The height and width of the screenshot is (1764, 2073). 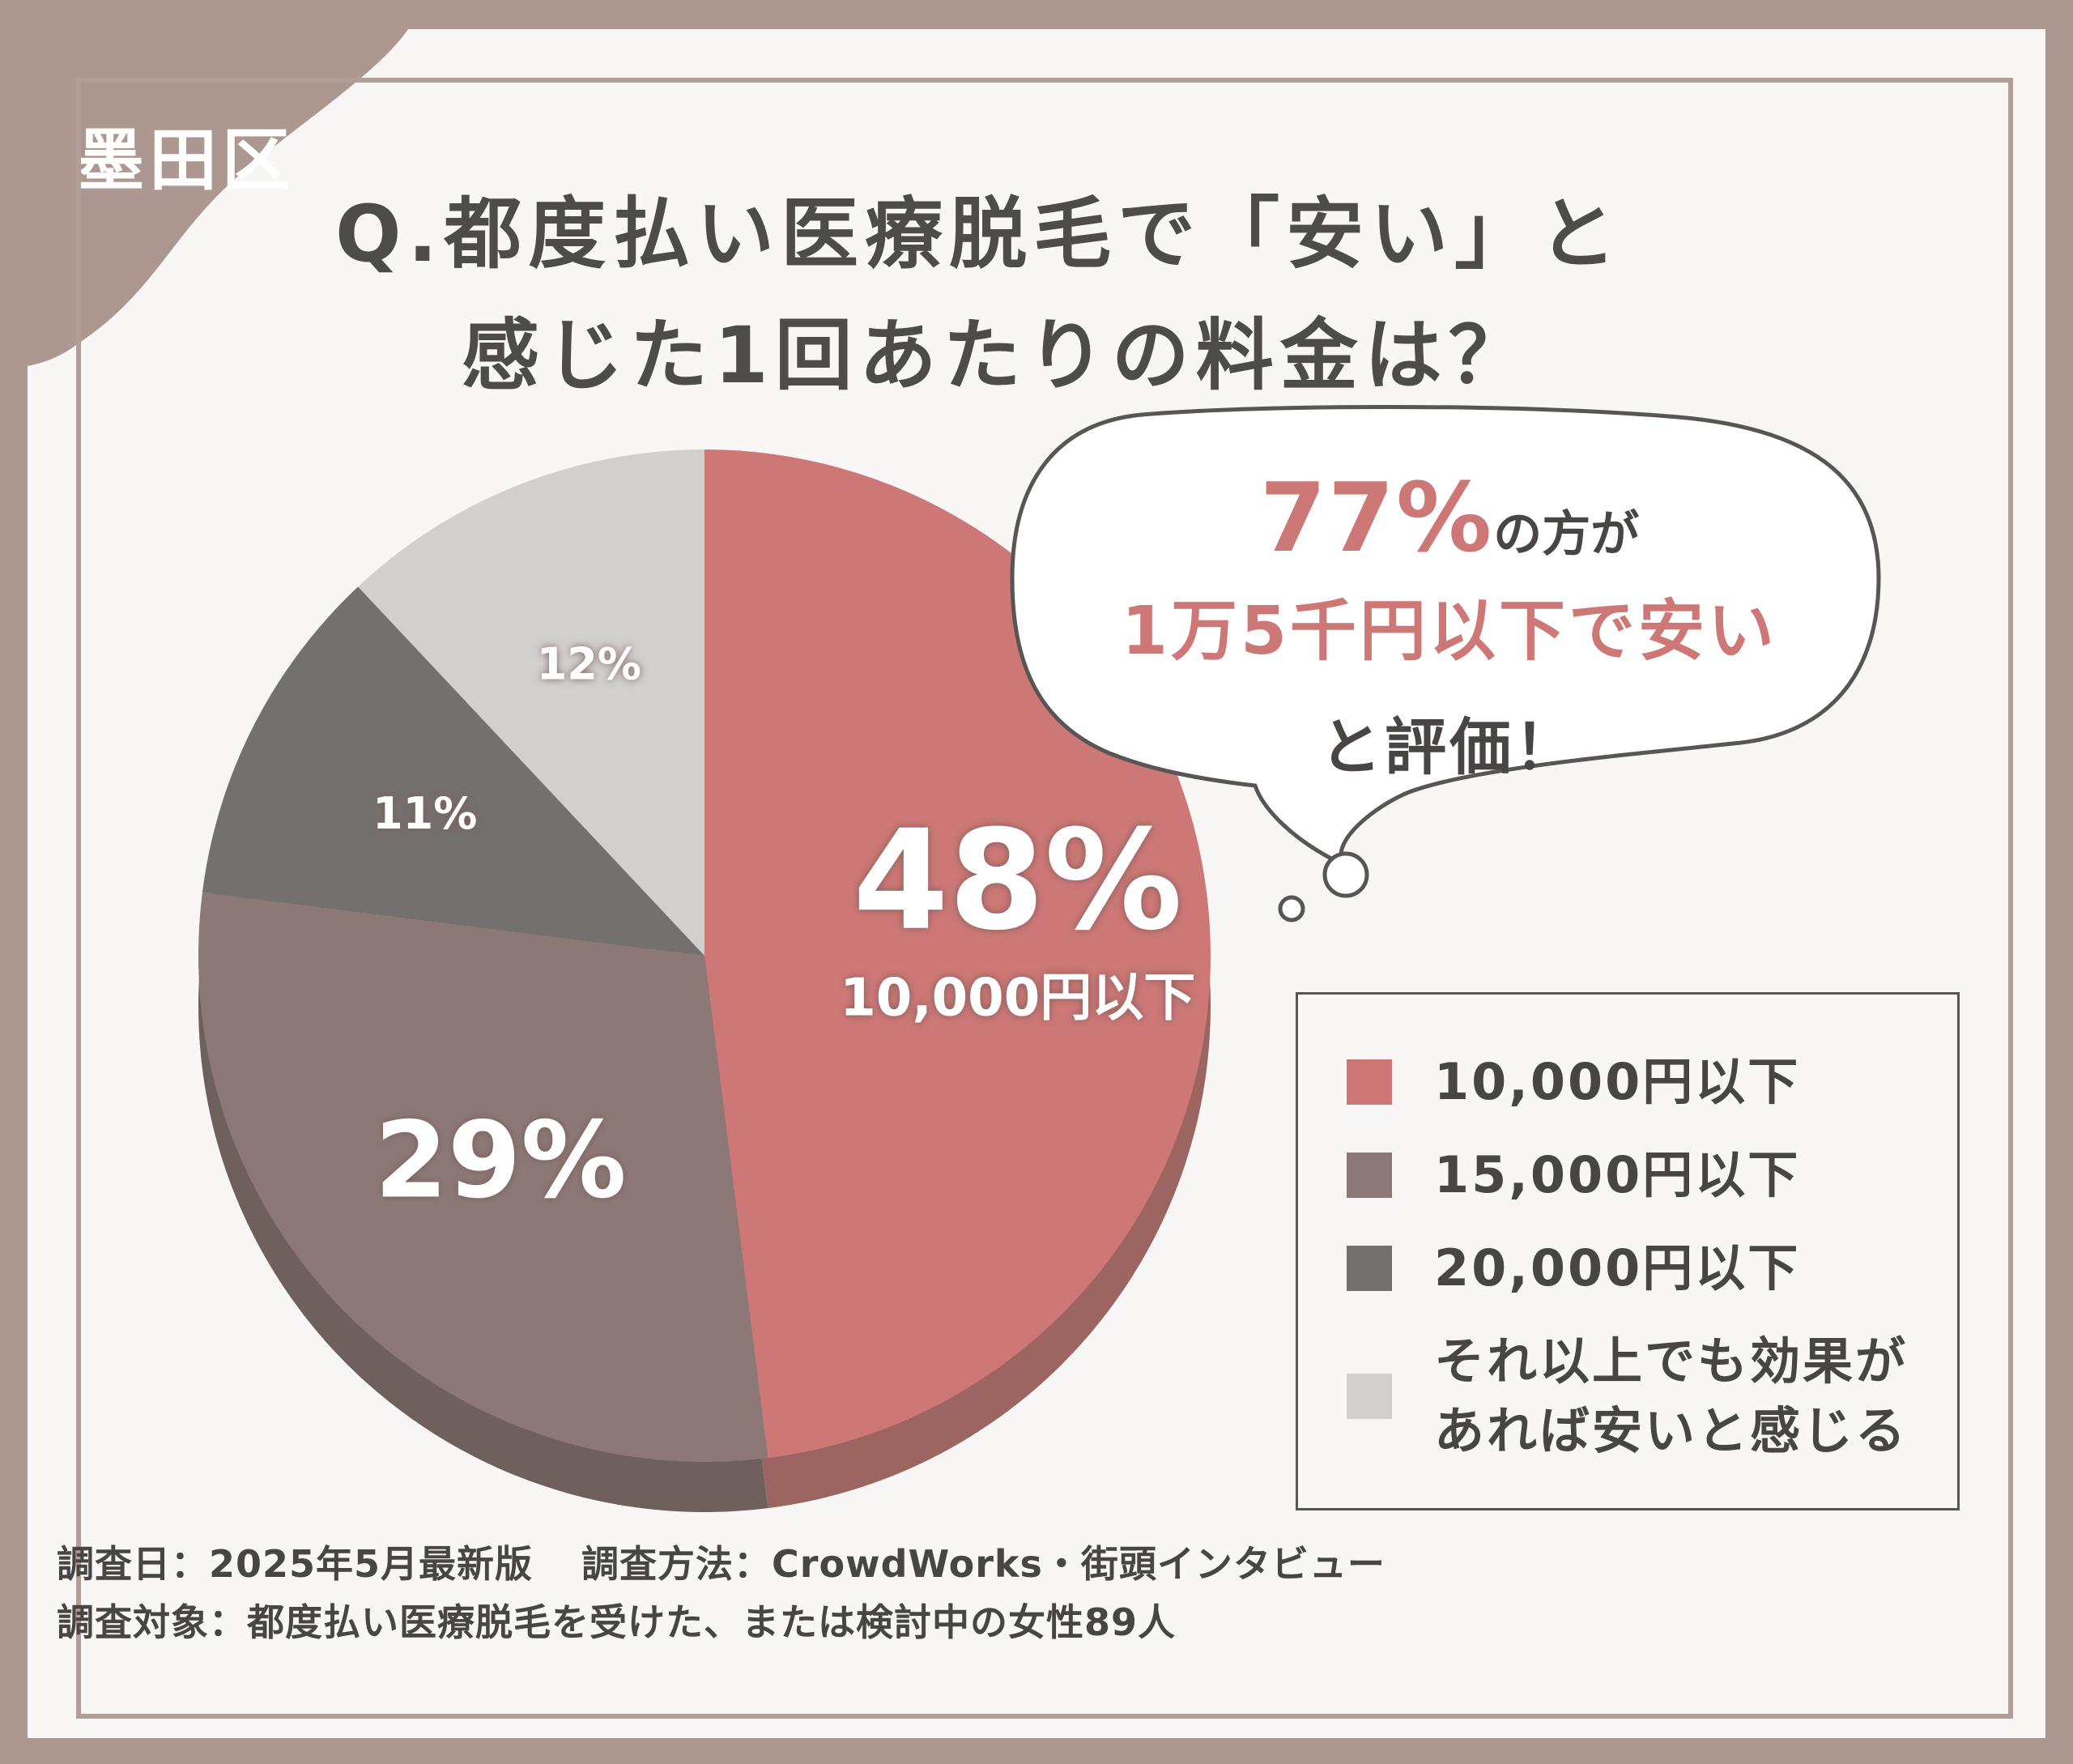 What do you see at coordinates (998, 355) in the screenshot?
I see `title-line-2: 感じた1回あたりの料金は？` at bounding box center [998, 355].